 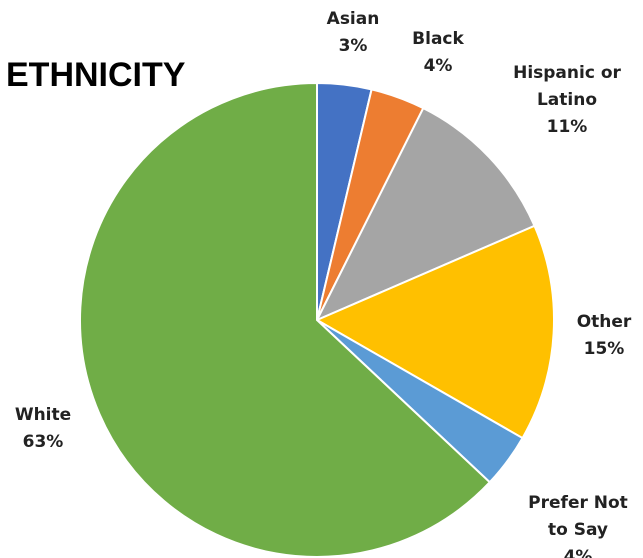 What do you see at coordinates (604, 349) in the screenshot?
I see `data-label-percent: 15%` at bounding box center [604, 349].